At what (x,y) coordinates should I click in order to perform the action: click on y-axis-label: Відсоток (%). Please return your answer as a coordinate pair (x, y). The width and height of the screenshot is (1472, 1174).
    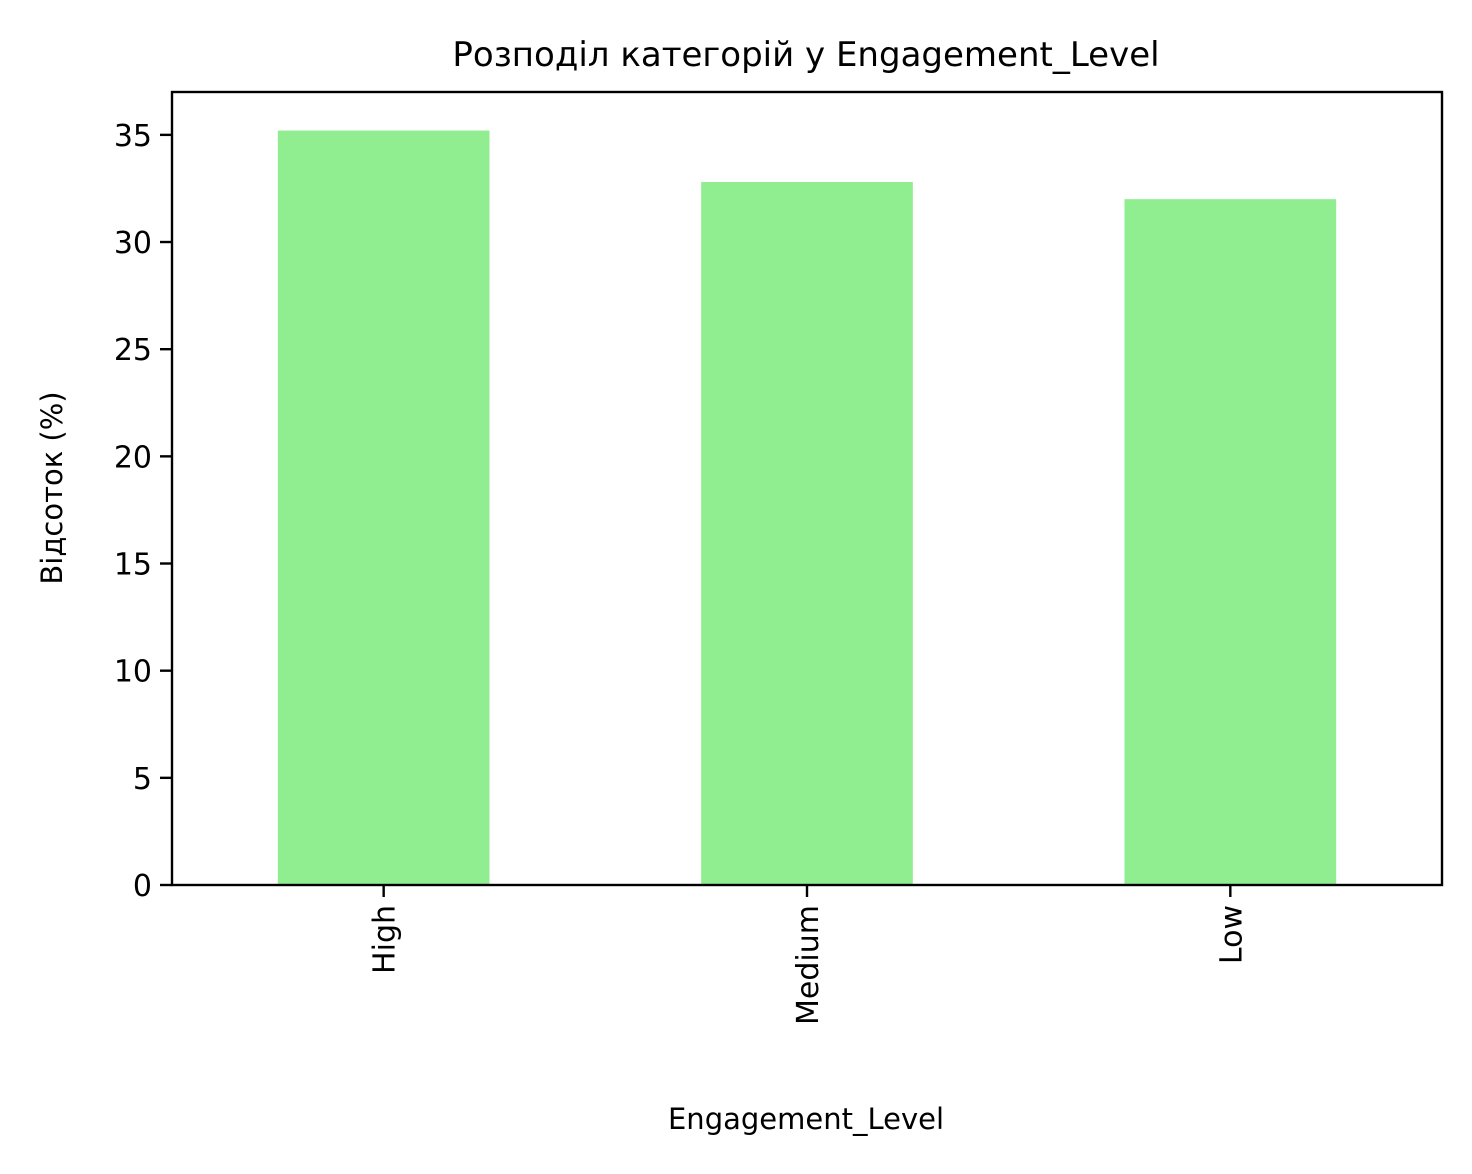
    Looking at the image, I should click on (52, 487).